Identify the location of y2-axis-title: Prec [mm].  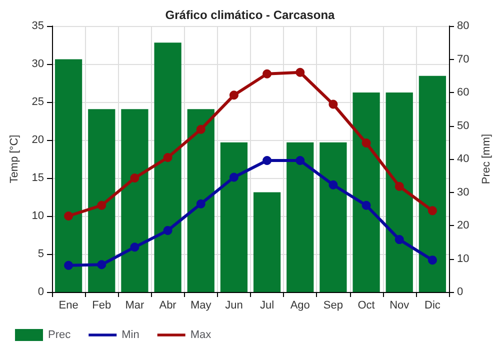
(486, 159).